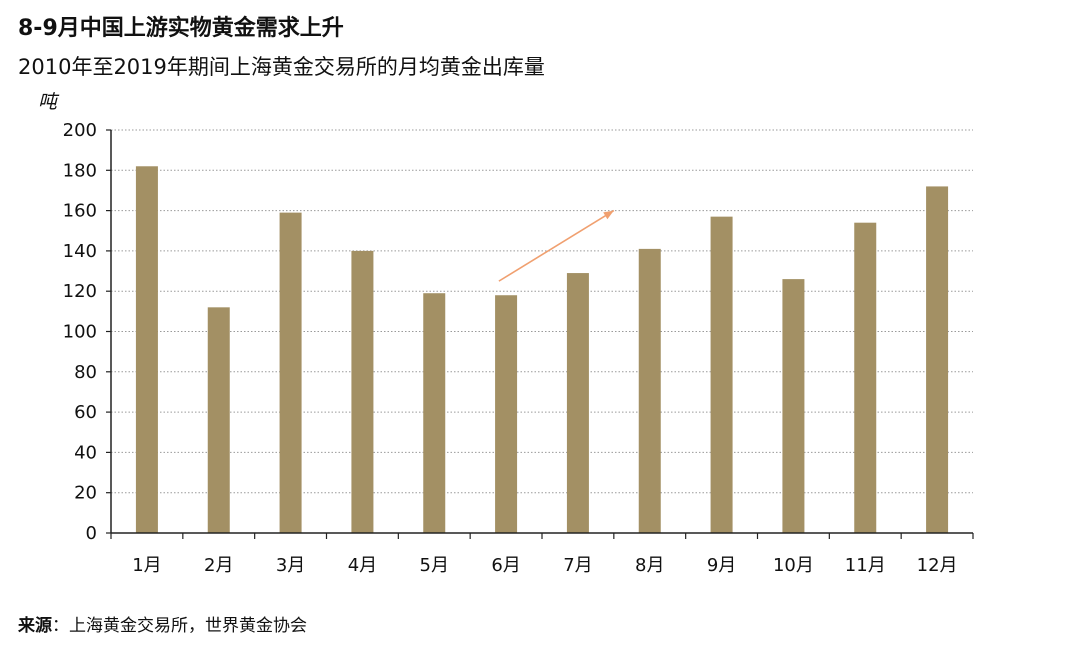  What do you see at coordinates (91, 533) in the screenshot?
I see `y-tick-label: 0` at bounding box center [91, 533].